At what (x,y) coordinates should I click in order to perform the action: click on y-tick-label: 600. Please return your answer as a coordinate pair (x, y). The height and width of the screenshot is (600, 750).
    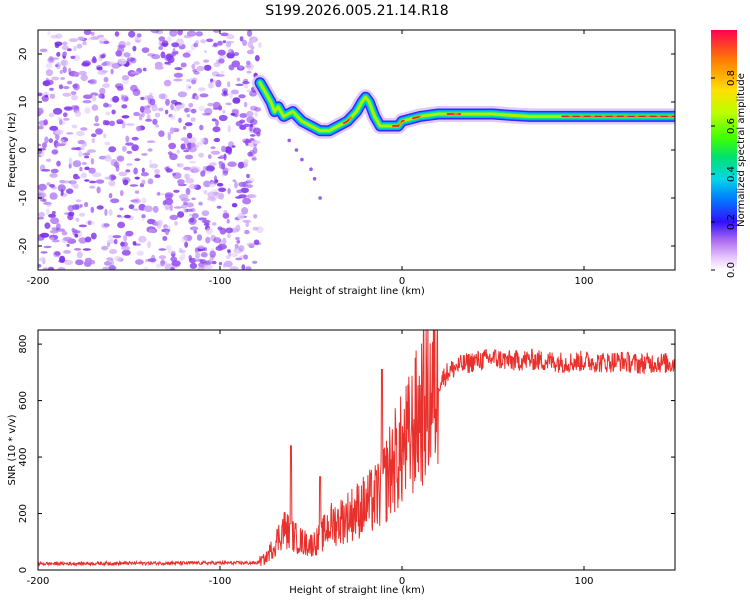
    Looking at the image, I should click on (23, 400).